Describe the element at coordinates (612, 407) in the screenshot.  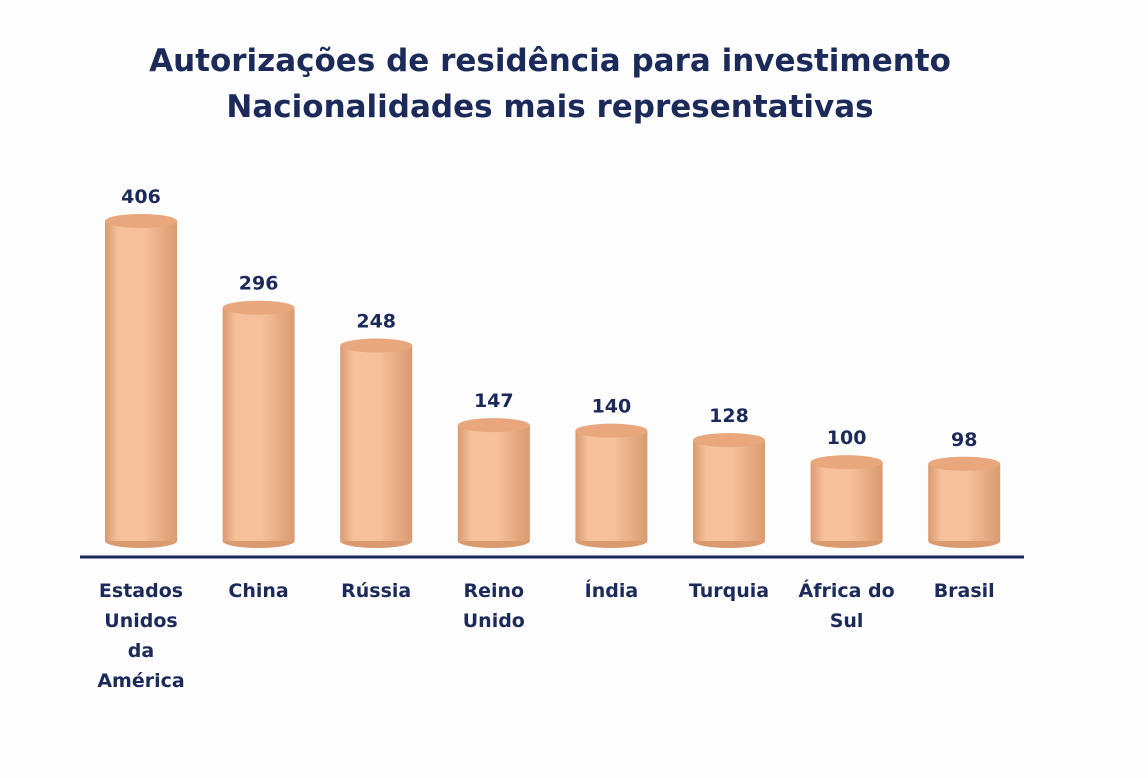
I see `data-label-4: 140` at that location.